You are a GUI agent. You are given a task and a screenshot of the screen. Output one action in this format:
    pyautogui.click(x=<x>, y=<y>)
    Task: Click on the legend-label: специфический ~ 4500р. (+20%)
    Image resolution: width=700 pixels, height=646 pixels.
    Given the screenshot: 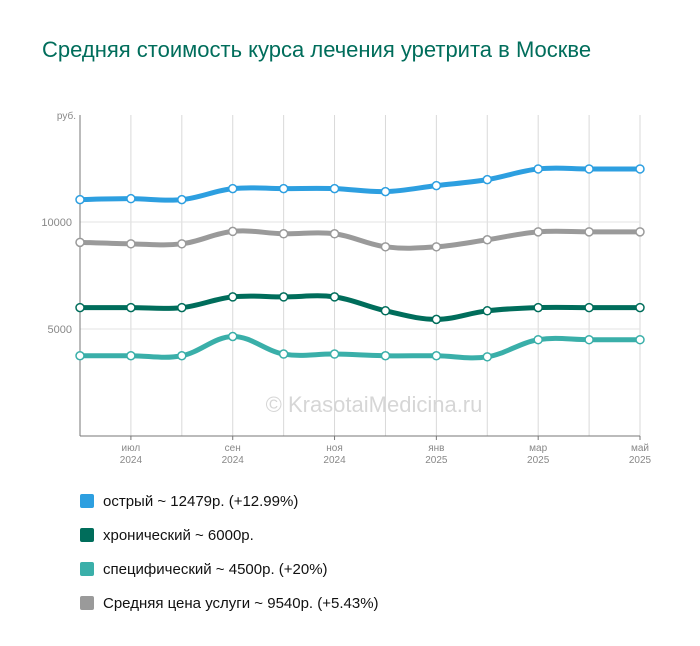 What is the action you would take?
    pyautogui.click(x=215, y=569)
    